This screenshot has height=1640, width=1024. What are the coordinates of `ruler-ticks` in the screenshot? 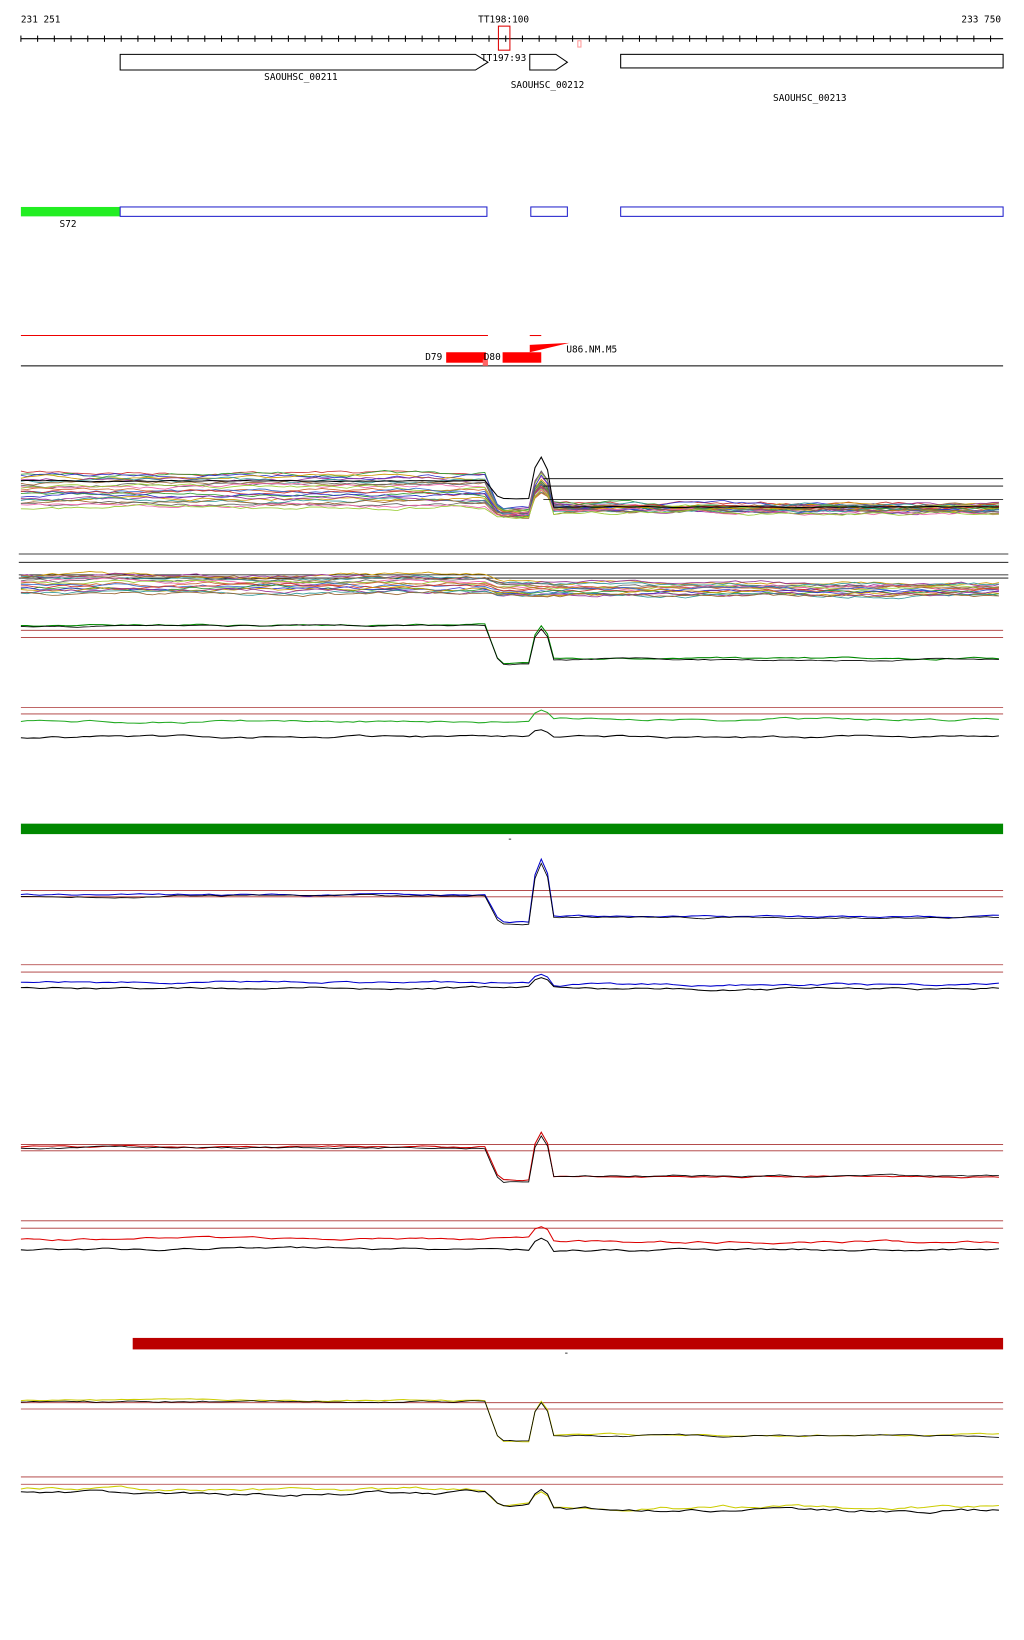 It's located at (506, 38).